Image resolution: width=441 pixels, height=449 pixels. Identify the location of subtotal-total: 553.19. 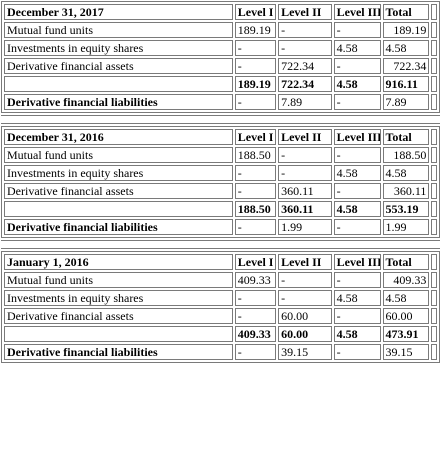
(406, 209).